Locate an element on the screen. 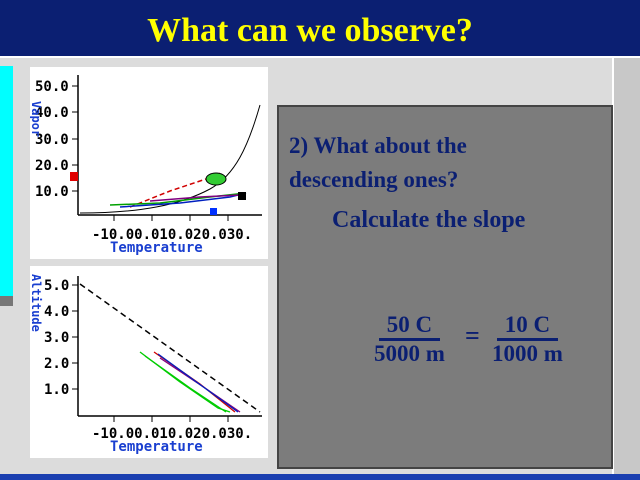  vapor-ytick-10: 10.0 is located at coordinates (52, 192).